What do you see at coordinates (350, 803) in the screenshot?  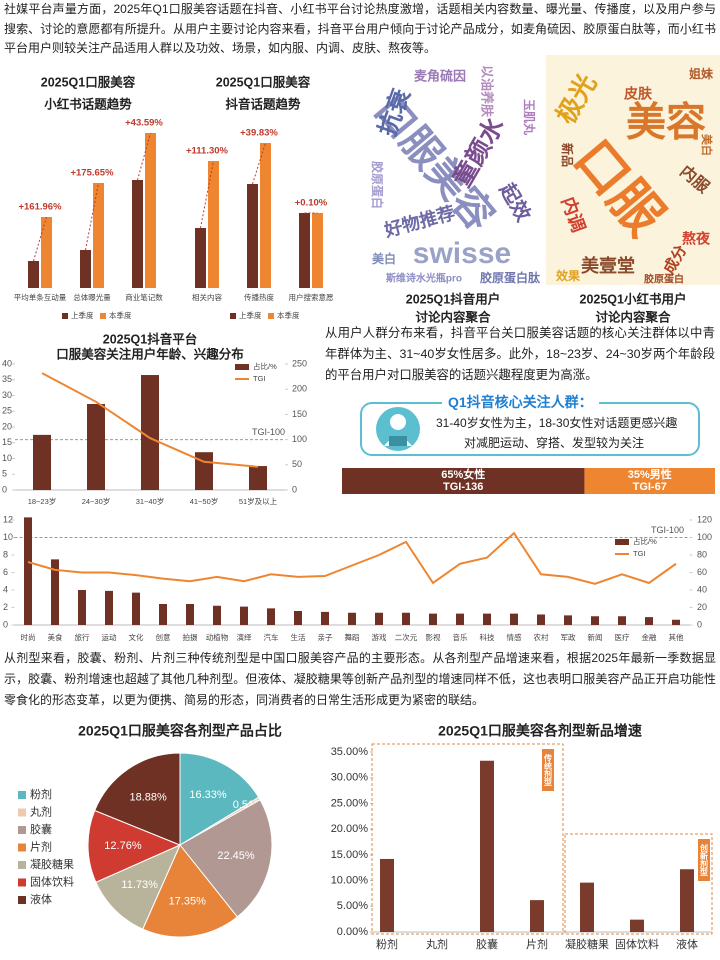 I see `y-tick-label: 25.00%` at bounding box center [350, 803].